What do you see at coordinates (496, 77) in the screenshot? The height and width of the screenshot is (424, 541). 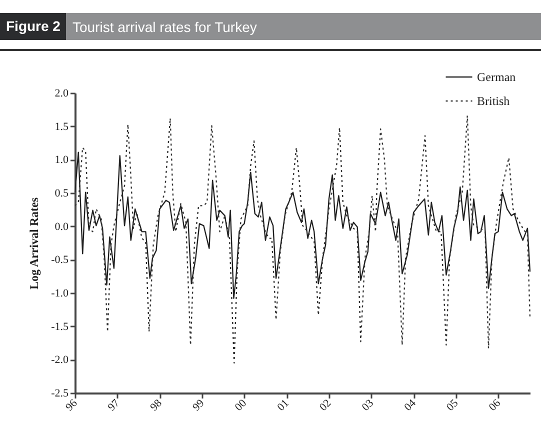 I see `legend-label: German` at bounding box center [496, 77].